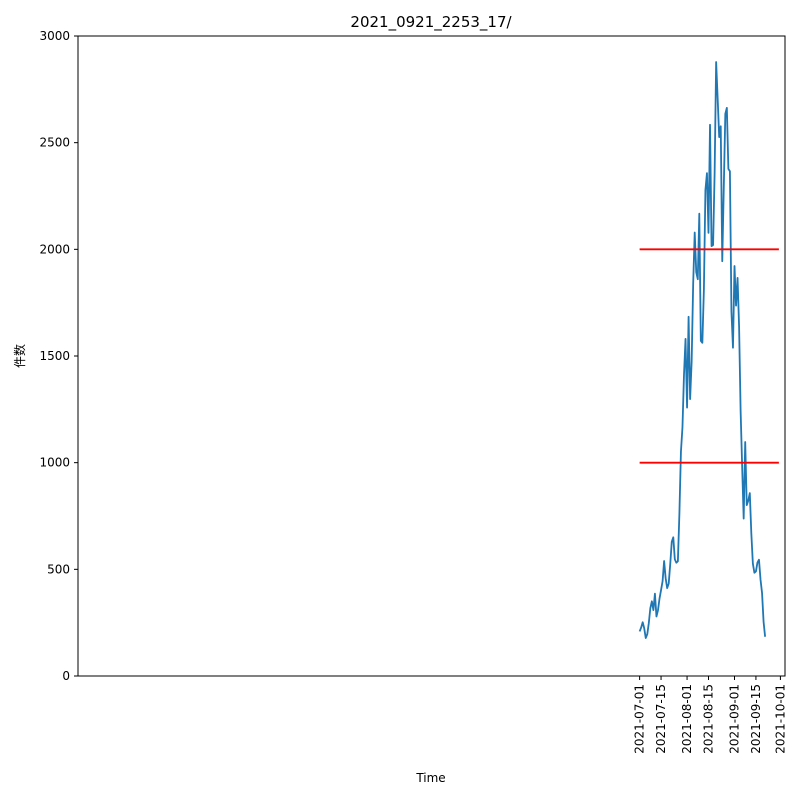  I want to click on y-tick-label: 500, so click(58, 569).